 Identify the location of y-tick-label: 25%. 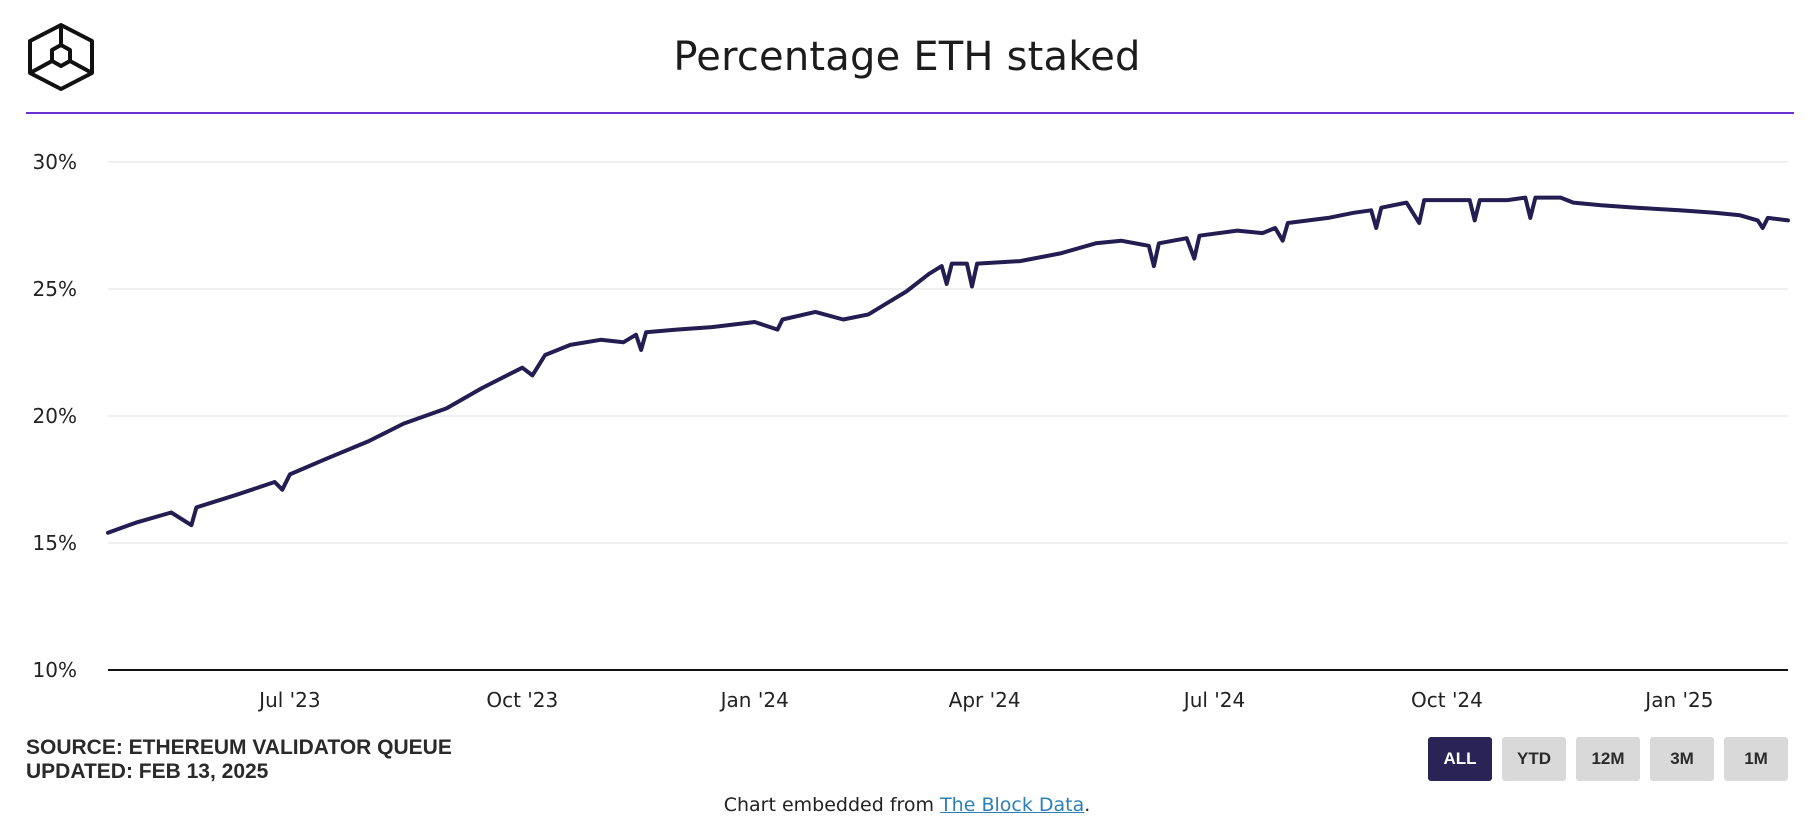
(55, 289).